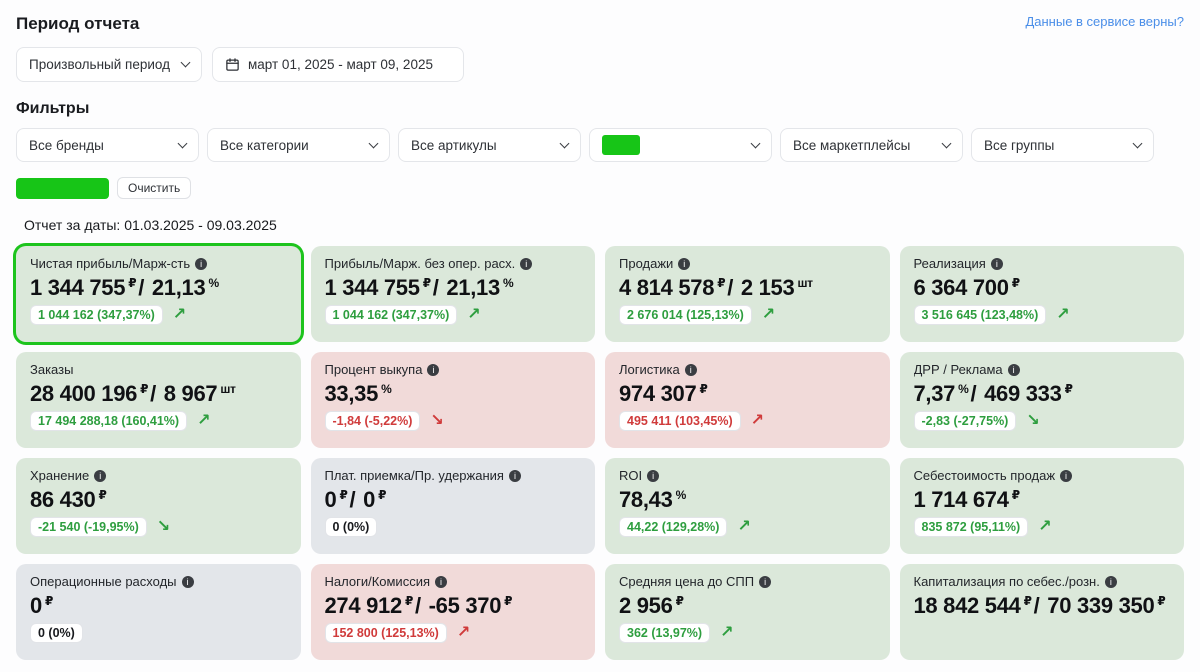 This screenshot has width=1200, height=672. What do you see at coordinates (355, 499) in the screenshot?
I see `metric-value: 0 ₽/ 0 ₽` at bounding box center [355, 499].